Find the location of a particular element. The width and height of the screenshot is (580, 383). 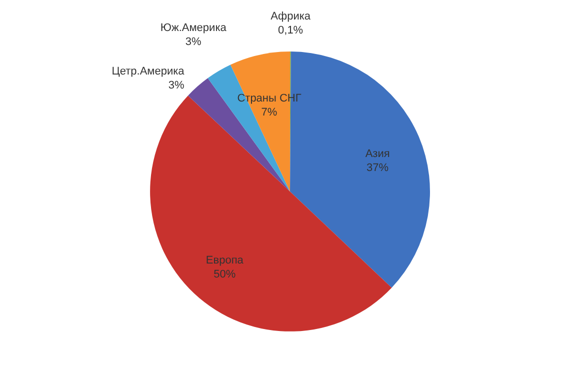

slice-label: Африка is located at coordinates (291, 16).